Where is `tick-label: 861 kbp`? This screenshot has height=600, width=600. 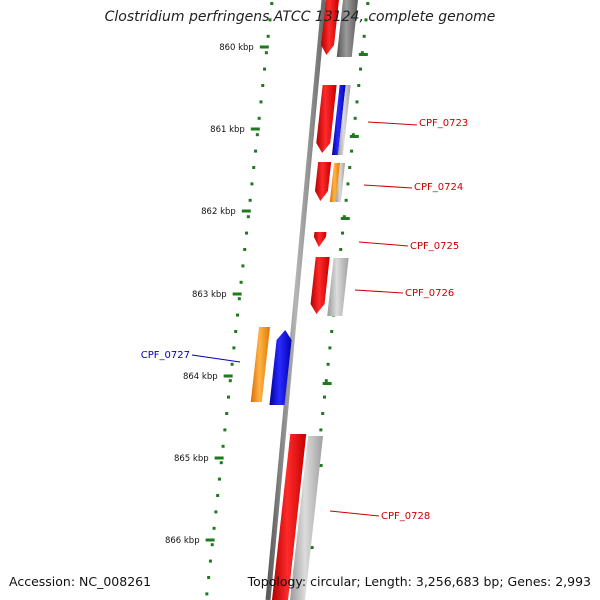 tick-label: 861 kbp is located at coordinates (227, 130).